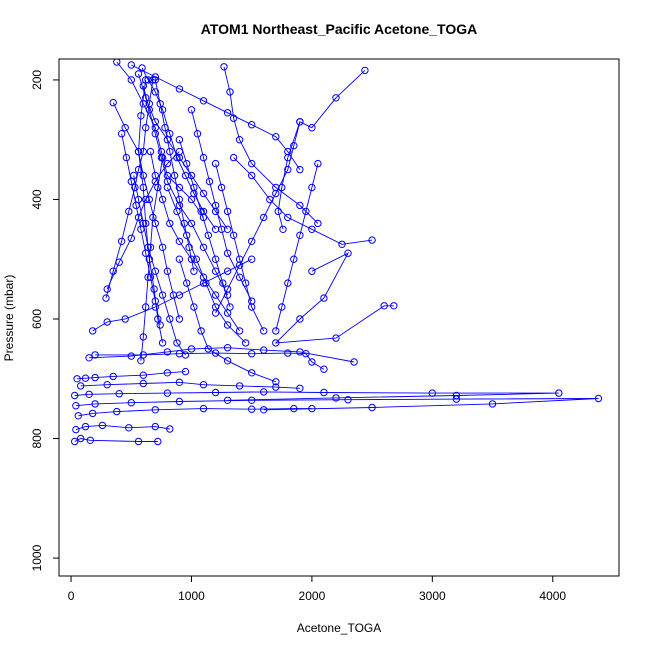 The height and width of the screenshot is (650, 650). Describe the element at coordinates (317, 589) in the screenshot. I see `x-axis: 0 1000 2000 3000 4000` at that location.